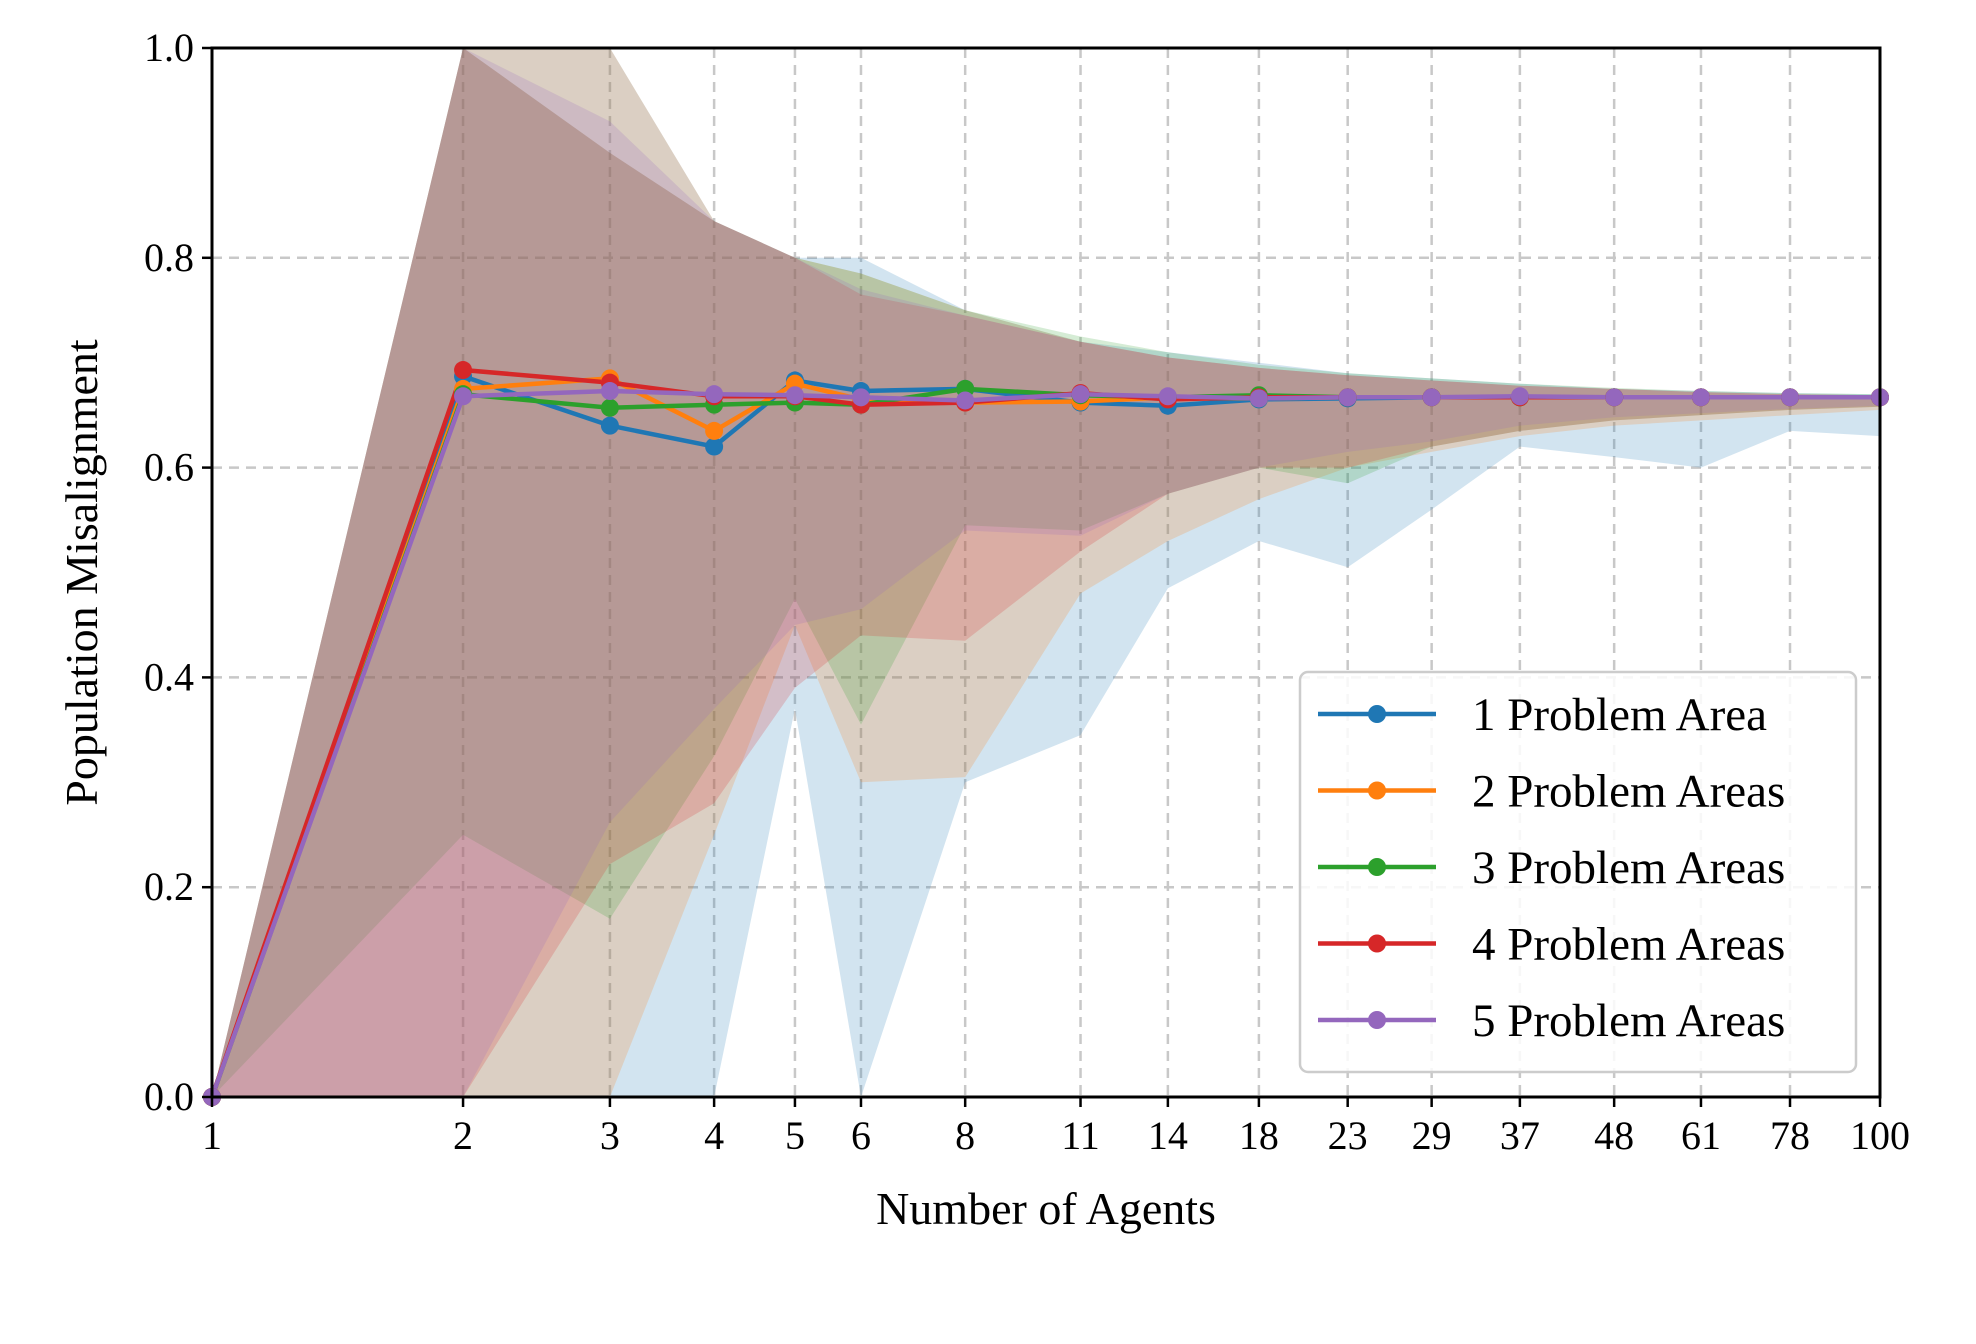 This screenshot has height=1344, width=1976. I want to click on x-tick-label-78: 78, so click(1790, 1135).